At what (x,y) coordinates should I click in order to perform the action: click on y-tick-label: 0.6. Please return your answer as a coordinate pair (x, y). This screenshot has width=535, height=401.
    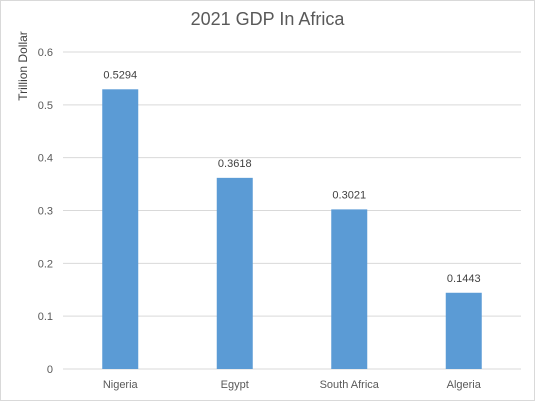
    Looking at the image, I should click on (45, 53).